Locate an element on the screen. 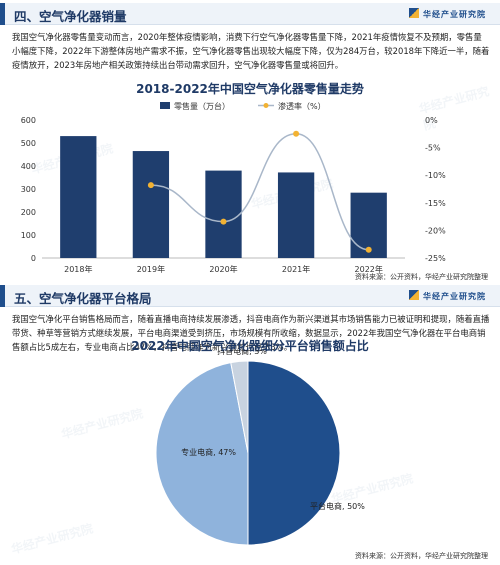 The image size is (500, 565). chart2-title: 2022年中国空气净化器细分平台销售额占比 is located at coordinates (250, 346).